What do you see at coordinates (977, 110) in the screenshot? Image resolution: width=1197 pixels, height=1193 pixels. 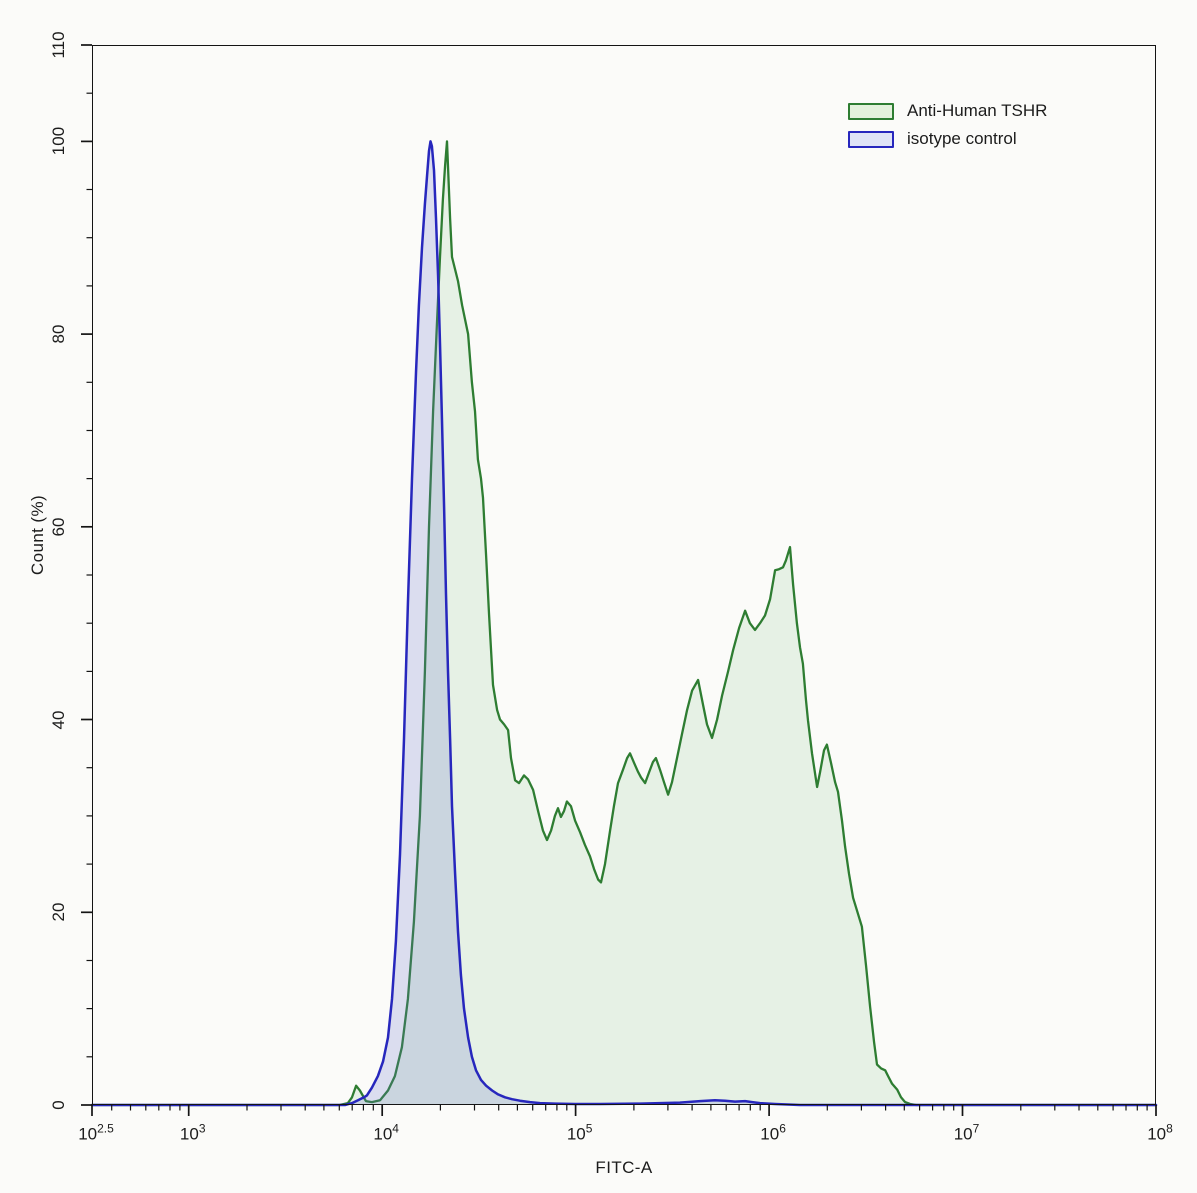 I see `legend-label-anti-human-tshr: Anti-Human TSHR` at bounding box center [977, 110].